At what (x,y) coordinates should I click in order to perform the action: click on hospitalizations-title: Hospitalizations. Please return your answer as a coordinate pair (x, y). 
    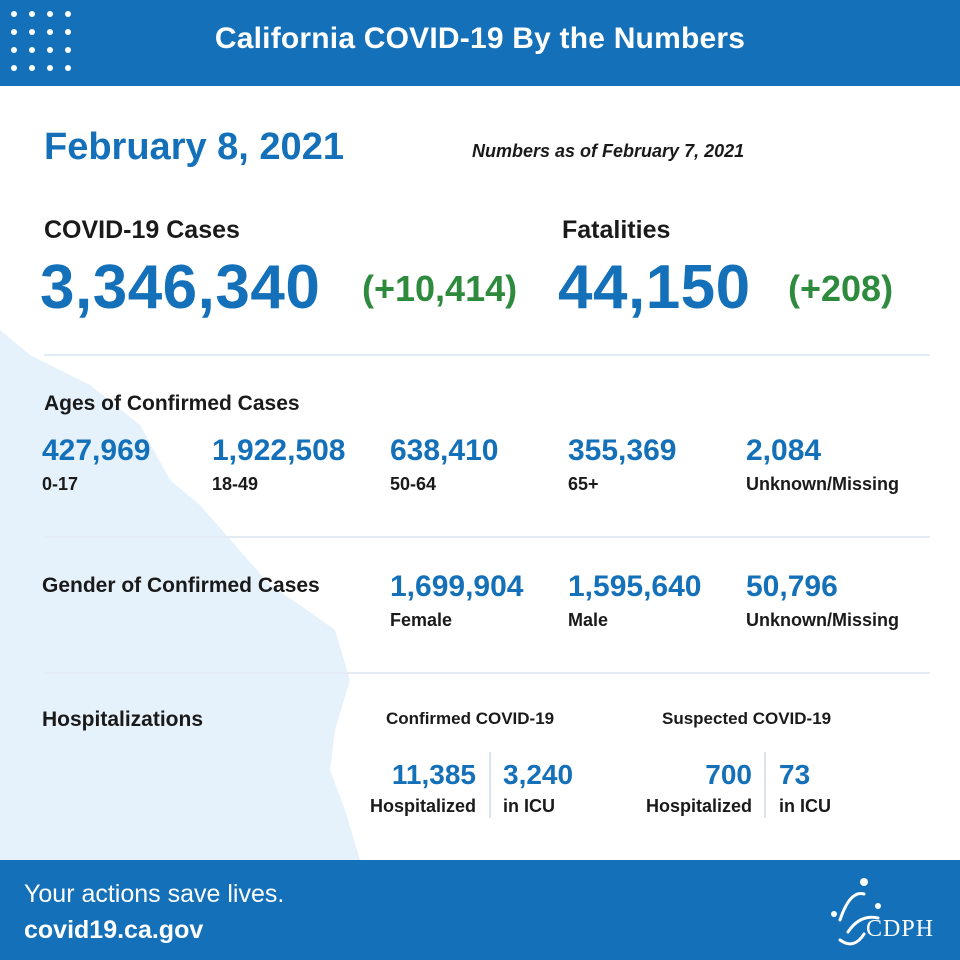
    Looking at the image, I should click on (123, 719).